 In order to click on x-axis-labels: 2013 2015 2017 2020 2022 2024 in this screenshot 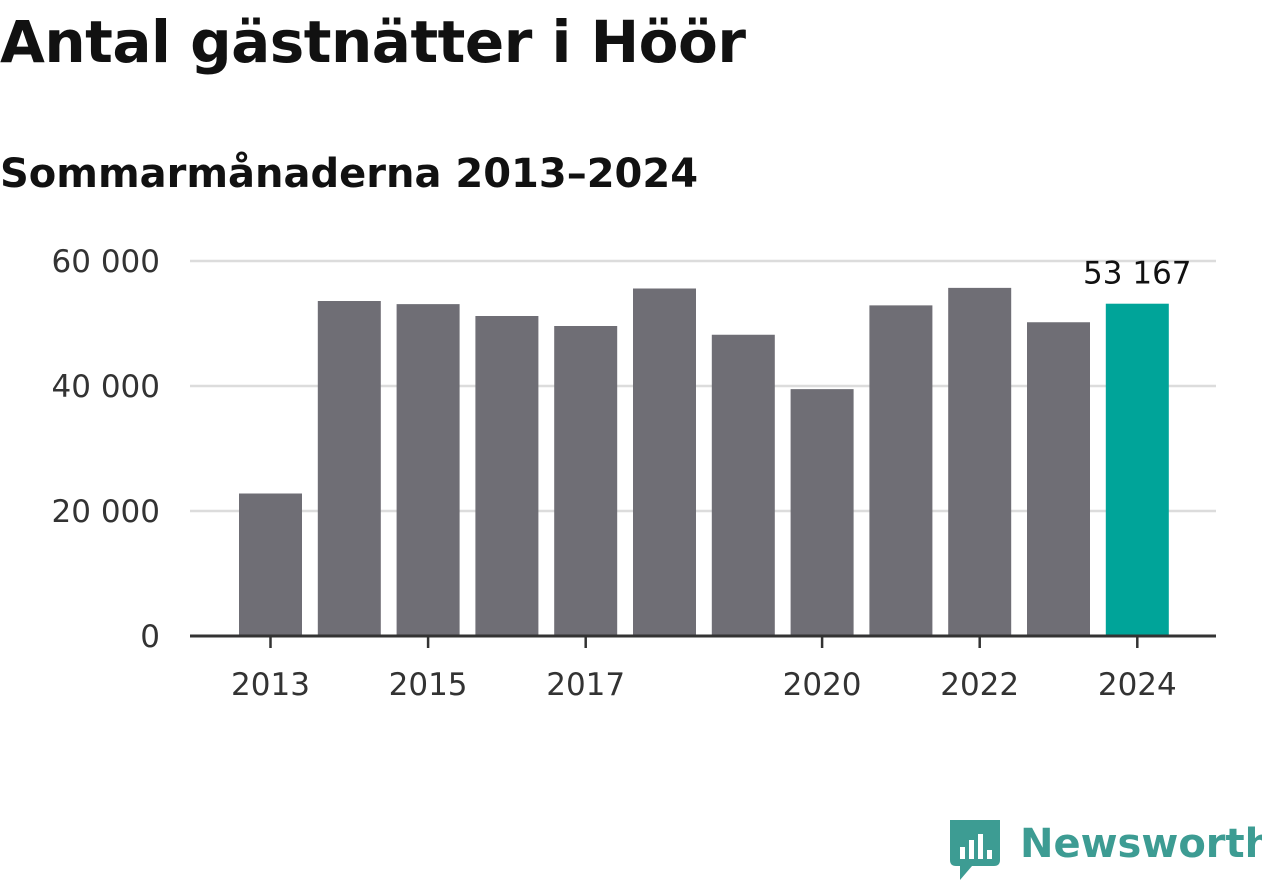, I will do `click(704, 685)`.